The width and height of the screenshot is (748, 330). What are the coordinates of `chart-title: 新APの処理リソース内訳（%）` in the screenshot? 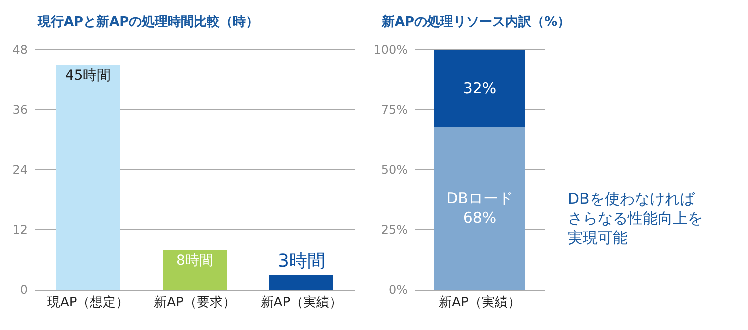 It's located at (476, 22).